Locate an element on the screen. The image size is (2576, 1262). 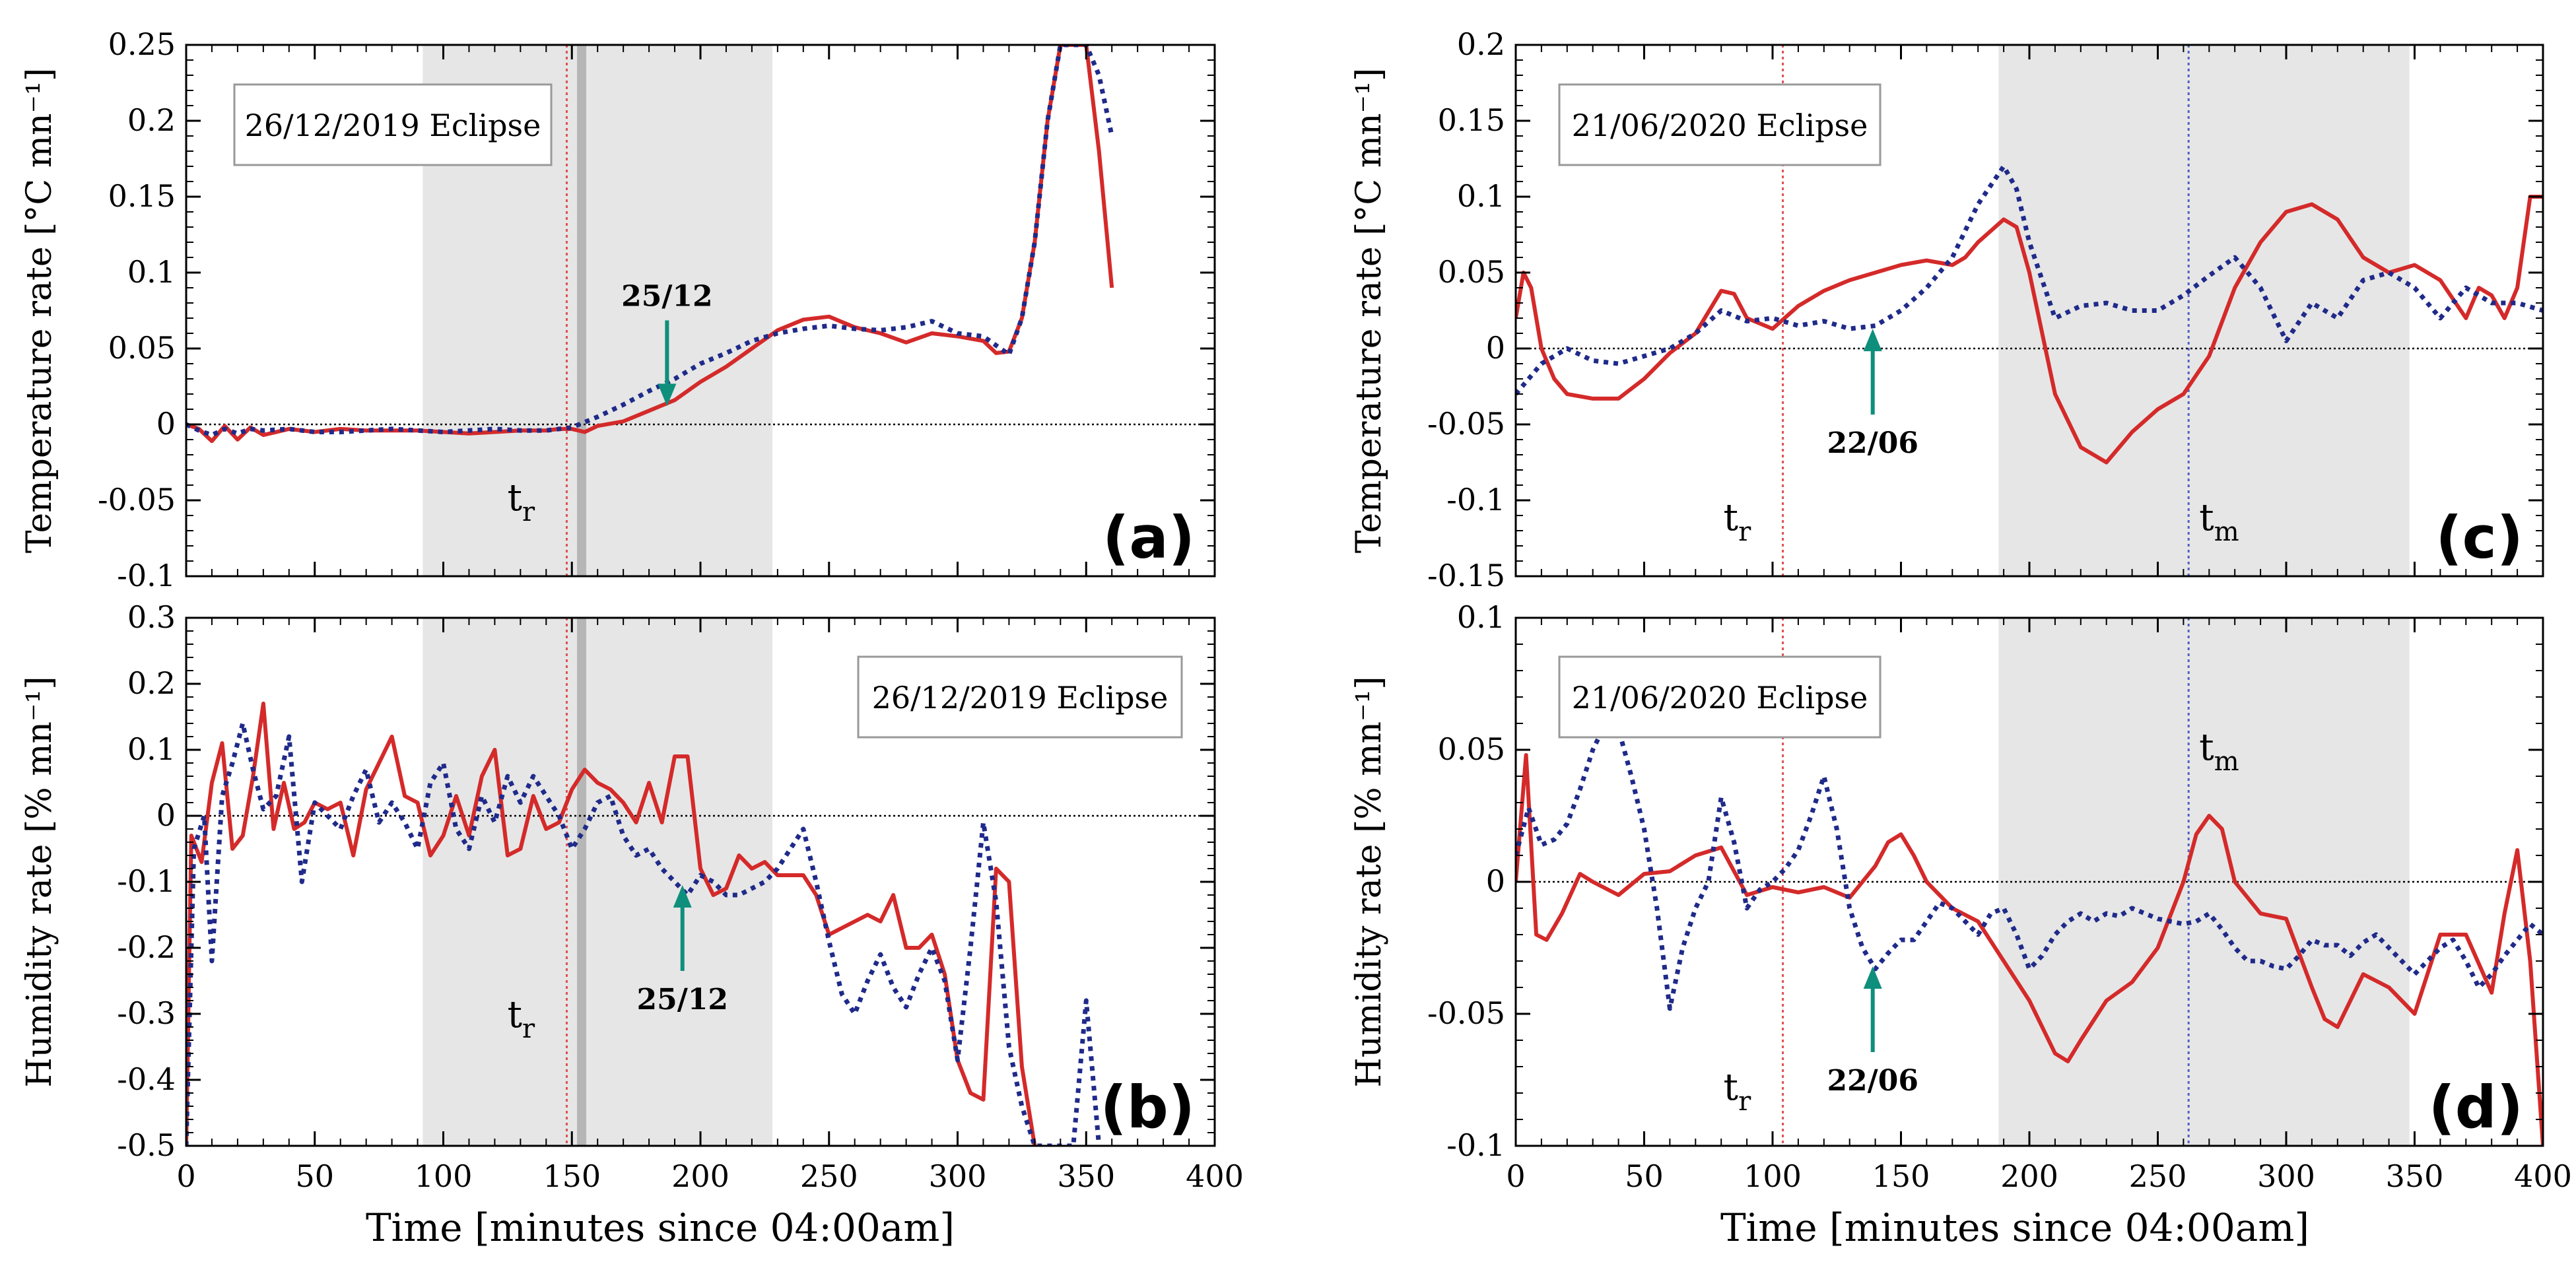
y-tick-label: -0.4 is located at coordinates (147, 1079).